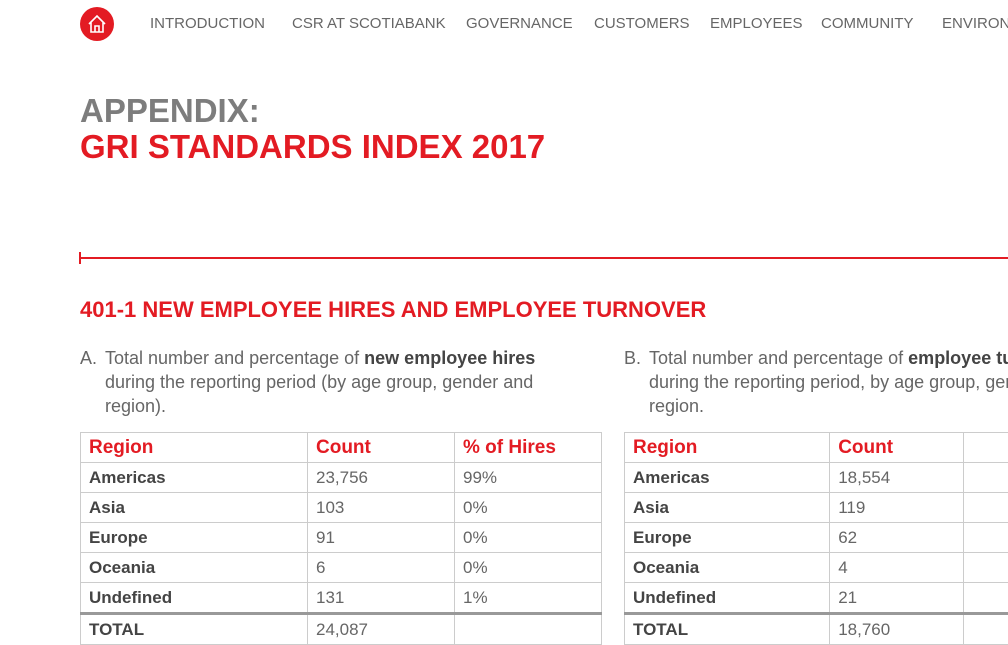 The width and height of the screenshot is (1008, 645). Describe the element at coordinates (528, 598) in the screenshot. I see `table-cell: 1%` at that location.